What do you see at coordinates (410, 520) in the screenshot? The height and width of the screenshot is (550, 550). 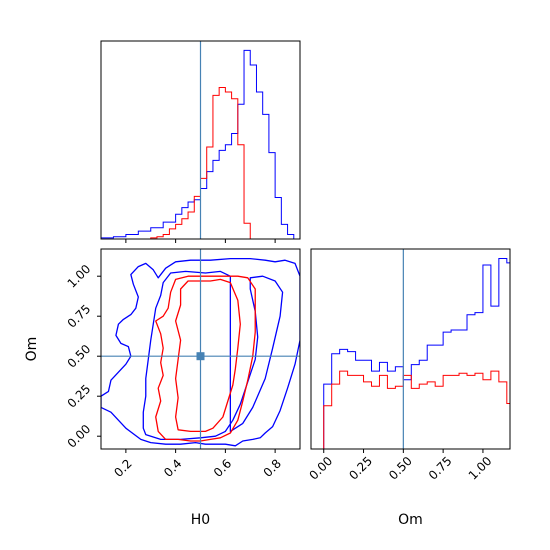 I see `x-axis-label: Om` at bounding box center [410, 520].